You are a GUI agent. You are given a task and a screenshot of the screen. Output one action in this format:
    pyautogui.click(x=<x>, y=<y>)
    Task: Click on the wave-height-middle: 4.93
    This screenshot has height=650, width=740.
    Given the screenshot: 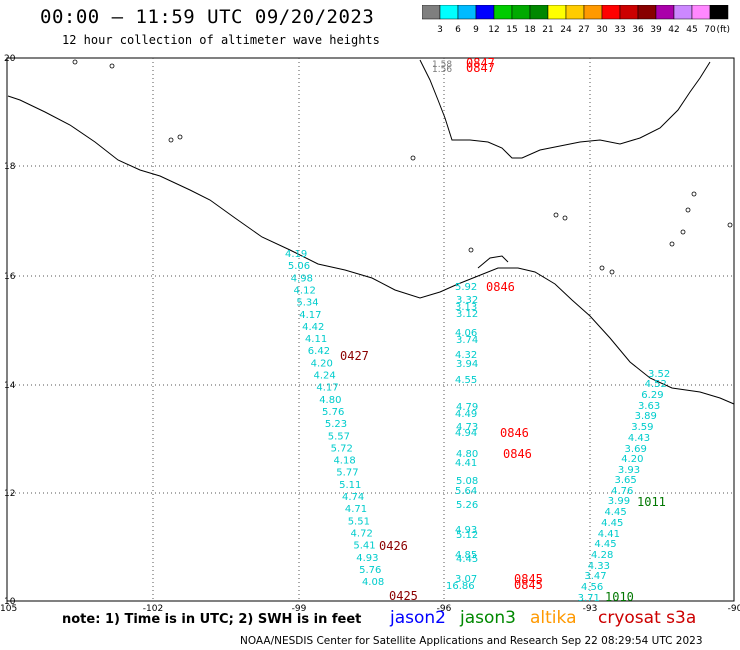 What is the action you would take?
    pyautogui.click(x=466, y=530)
    